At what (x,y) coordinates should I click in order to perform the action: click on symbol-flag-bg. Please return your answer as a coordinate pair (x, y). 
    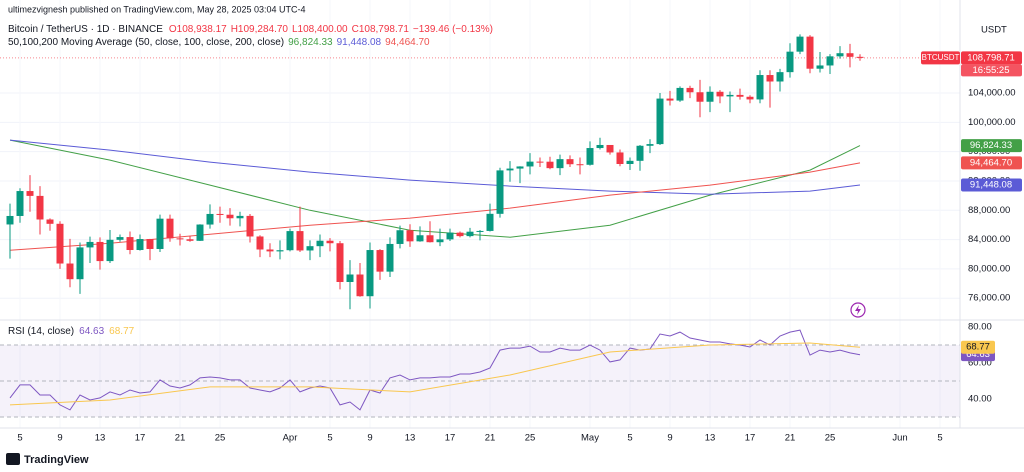
    Looking at the image, I should click on (940, 58).